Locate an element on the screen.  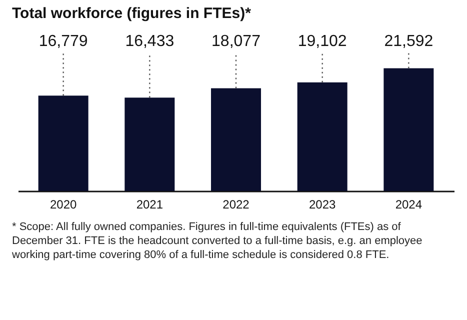
chart-title: Total workforce (figures in FTEs)* is located at coordinates (132, 13).